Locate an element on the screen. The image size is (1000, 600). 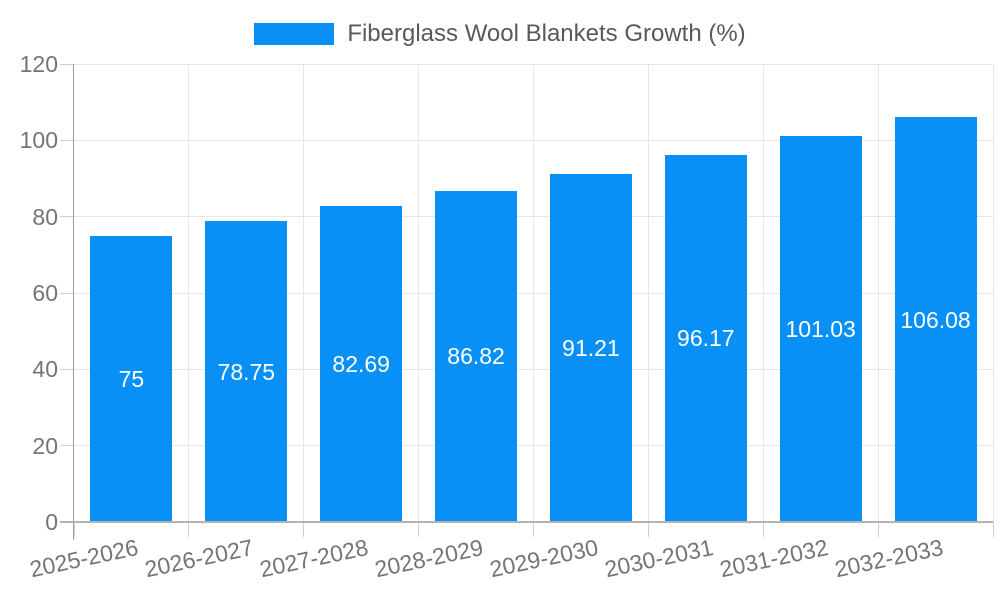
bar-value-label: 91.21 is located at coordinates (591, 347).